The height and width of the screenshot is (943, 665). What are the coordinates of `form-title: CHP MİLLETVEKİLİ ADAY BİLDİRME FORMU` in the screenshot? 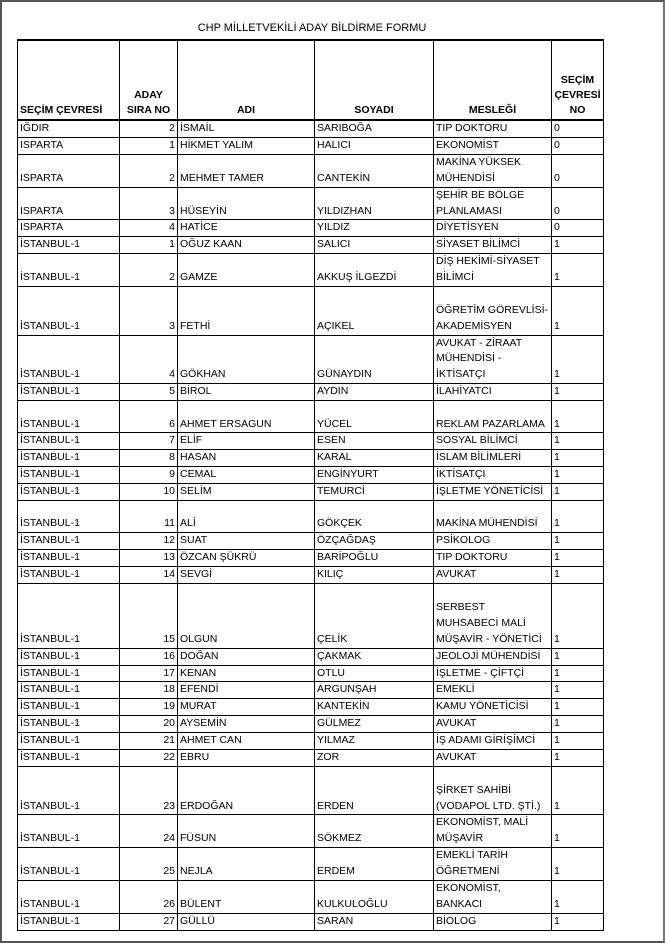 It's located at (312, 28).